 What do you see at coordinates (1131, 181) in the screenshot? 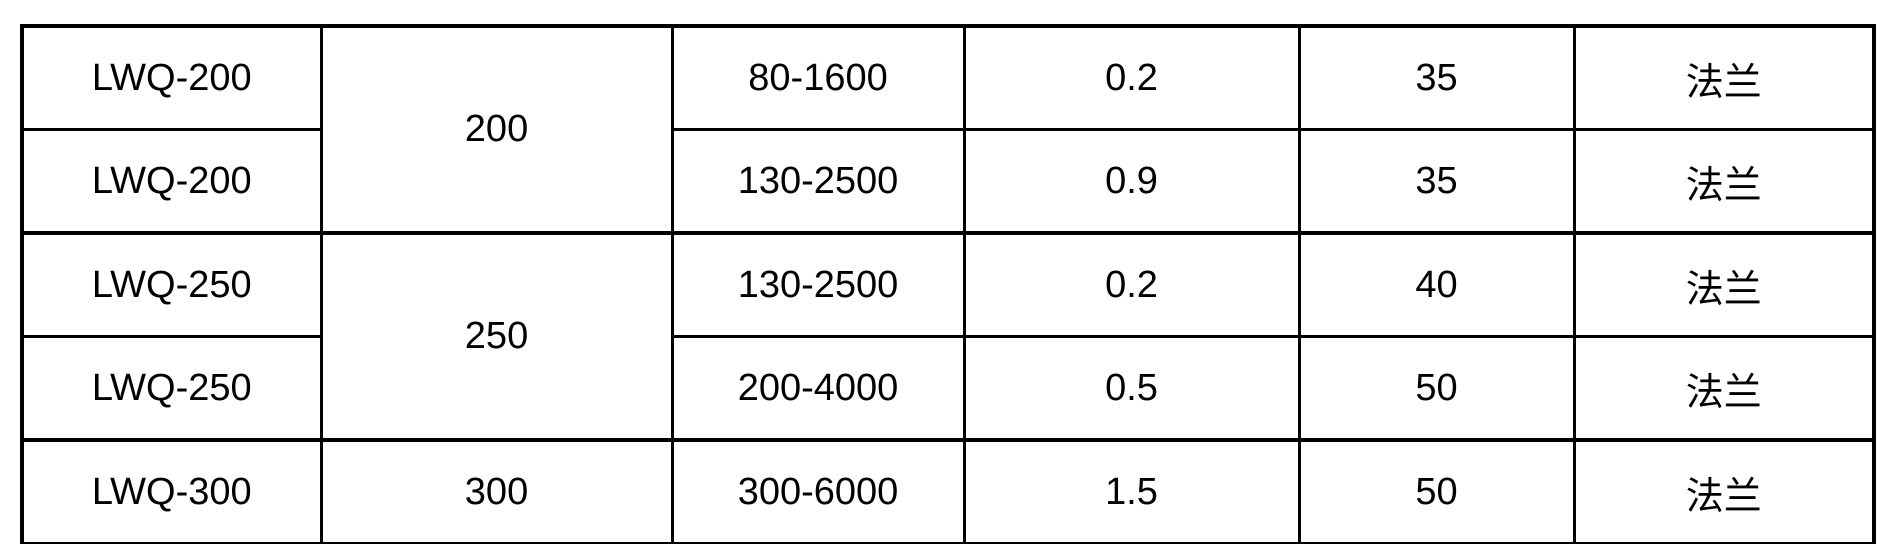
I see `cell-value-1: 0.9` at bounding box center [1131, 181].